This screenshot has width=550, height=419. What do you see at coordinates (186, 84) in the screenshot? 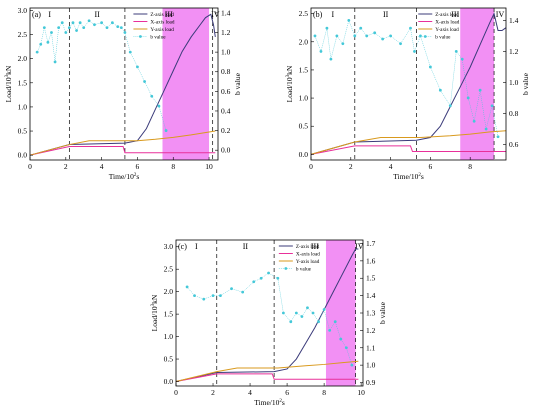
I see `highlight-zone` at bounding box center [186, 84].